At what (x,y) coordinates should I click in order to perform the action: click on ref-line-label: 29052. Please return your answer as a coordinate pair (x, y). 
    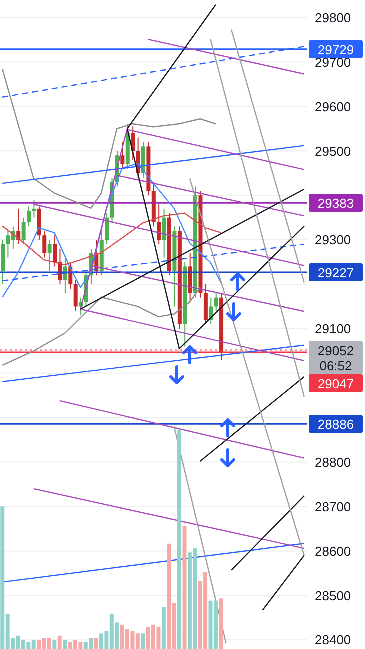
    Looking at the image, I should click on (336, 350).